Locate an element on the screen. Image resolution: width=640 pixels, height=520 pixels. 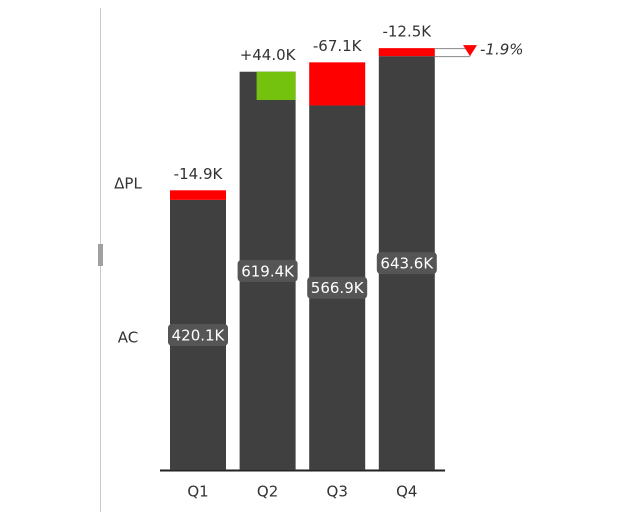
value-label: 566.9K is located at coordinates (338, 288).